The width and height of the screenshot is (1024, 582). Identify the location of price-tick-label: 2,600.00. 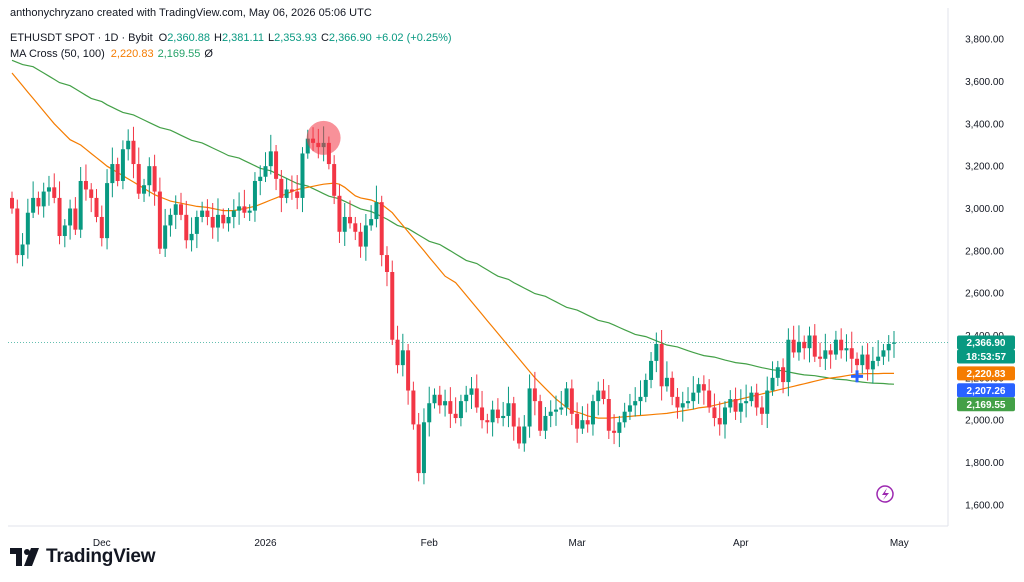
(984, 294).